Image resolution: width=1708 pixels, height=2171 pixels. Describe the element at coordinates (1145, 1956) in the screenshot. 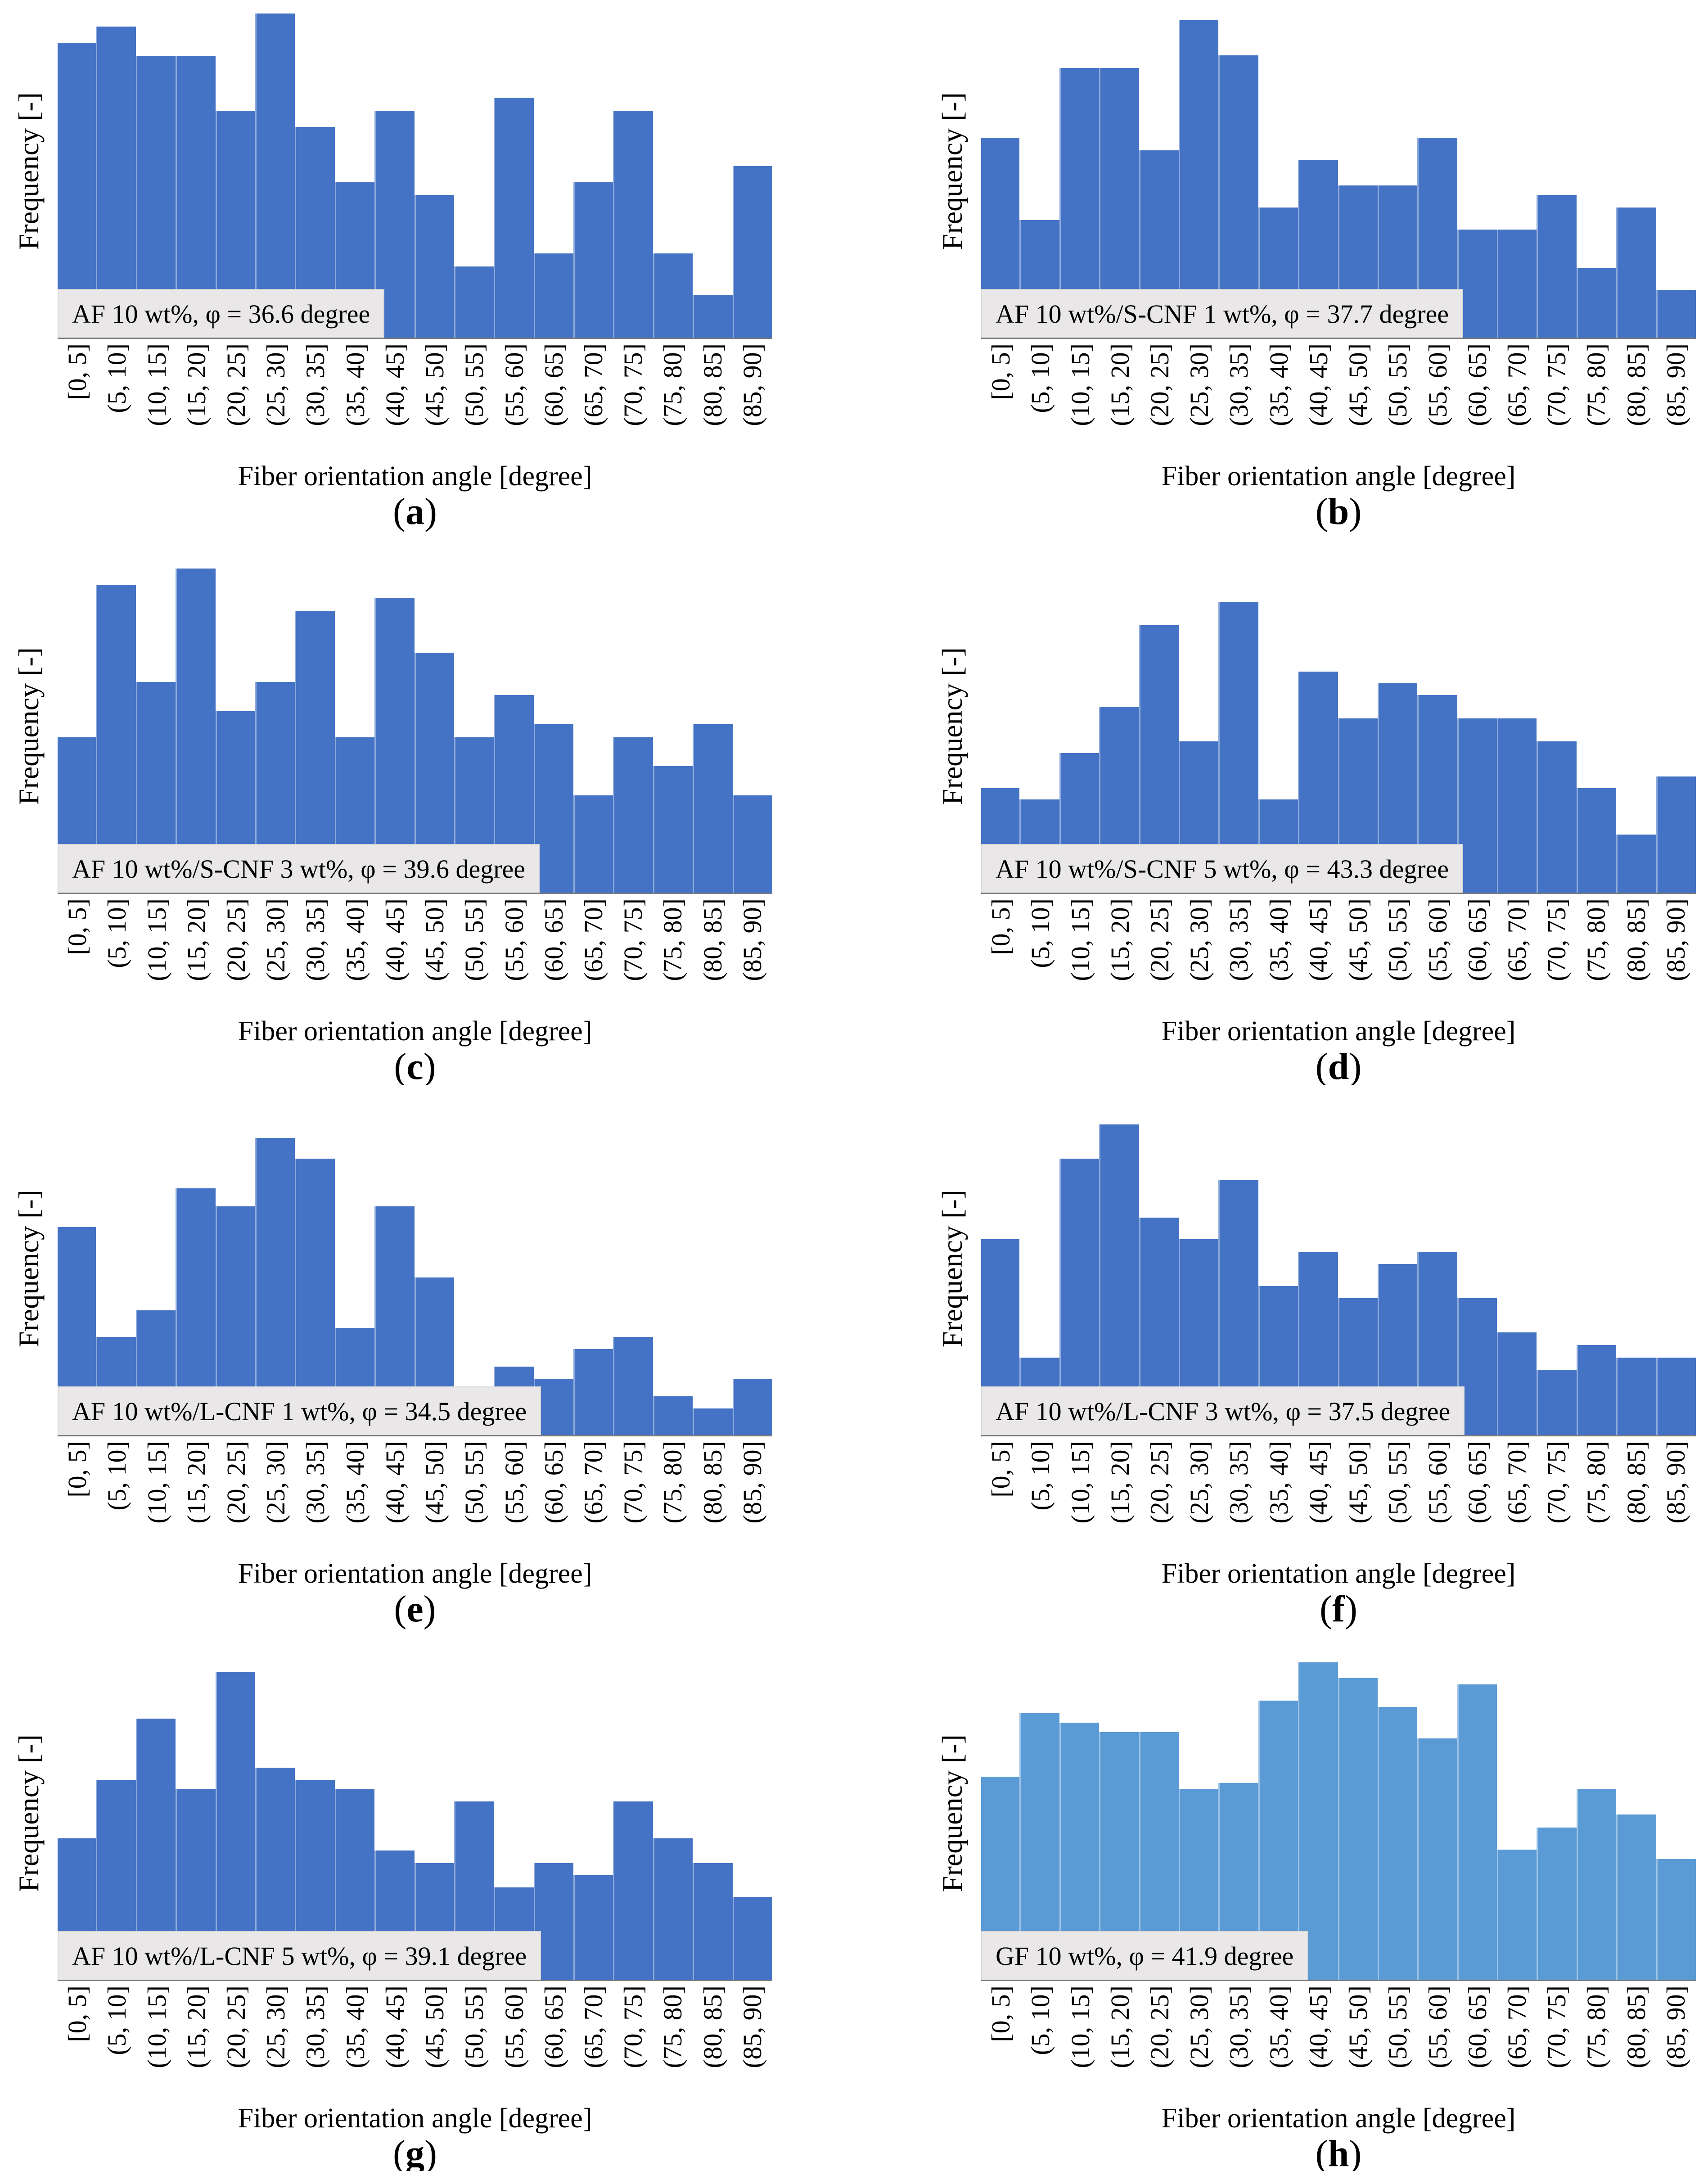

I see `annotation-text: GF 10 wt%, φ = 41.9 degree` at that location.